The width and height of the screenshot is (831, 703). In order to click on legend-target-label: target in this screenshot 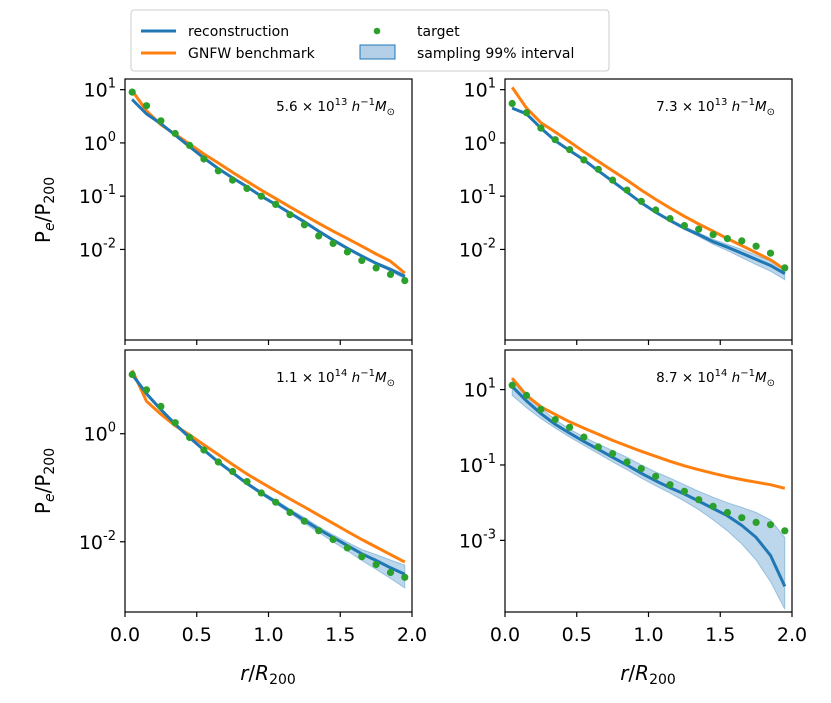, I will do `click(438, 32)`.